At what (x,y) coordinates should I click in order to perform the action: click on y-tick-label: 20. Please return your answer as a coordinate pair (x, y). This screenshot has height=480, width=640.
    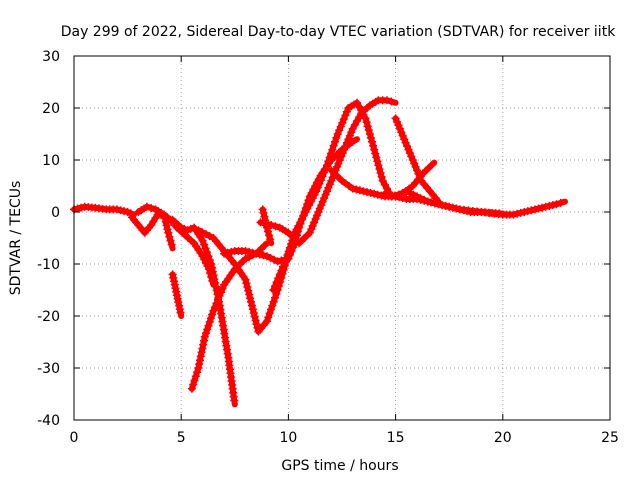
    Looking at the image, I should click on (51, 109).